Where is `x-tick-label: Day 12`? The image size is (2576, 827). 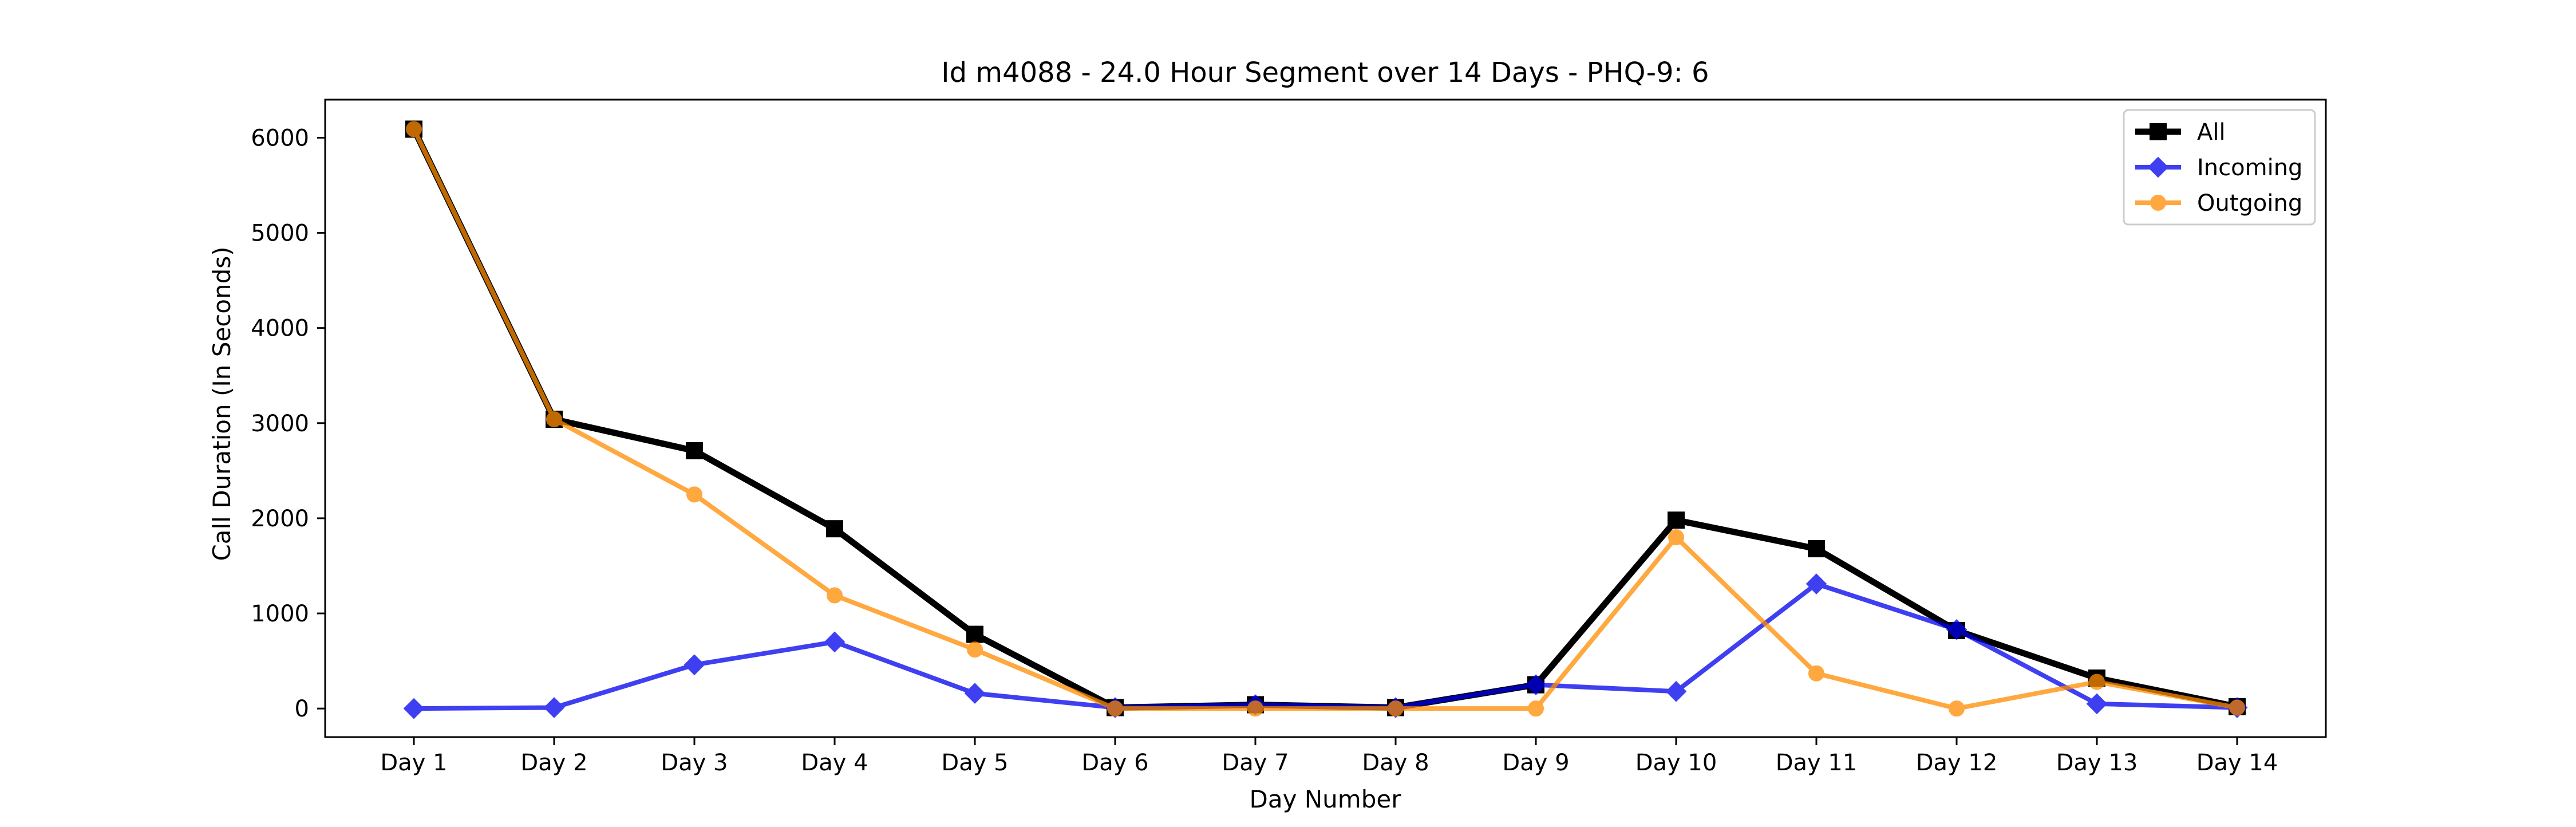 x-tick-label: Day 12 is located at coordinates (1957, 763).